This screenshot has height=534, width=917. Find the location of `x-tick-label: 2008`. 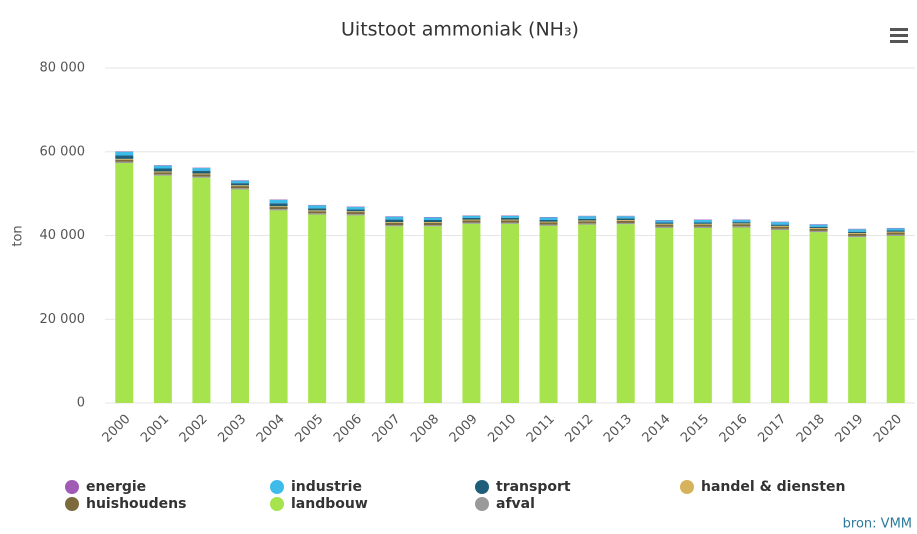

x-tick-label: 2008 is located at coordinates (425, 429).